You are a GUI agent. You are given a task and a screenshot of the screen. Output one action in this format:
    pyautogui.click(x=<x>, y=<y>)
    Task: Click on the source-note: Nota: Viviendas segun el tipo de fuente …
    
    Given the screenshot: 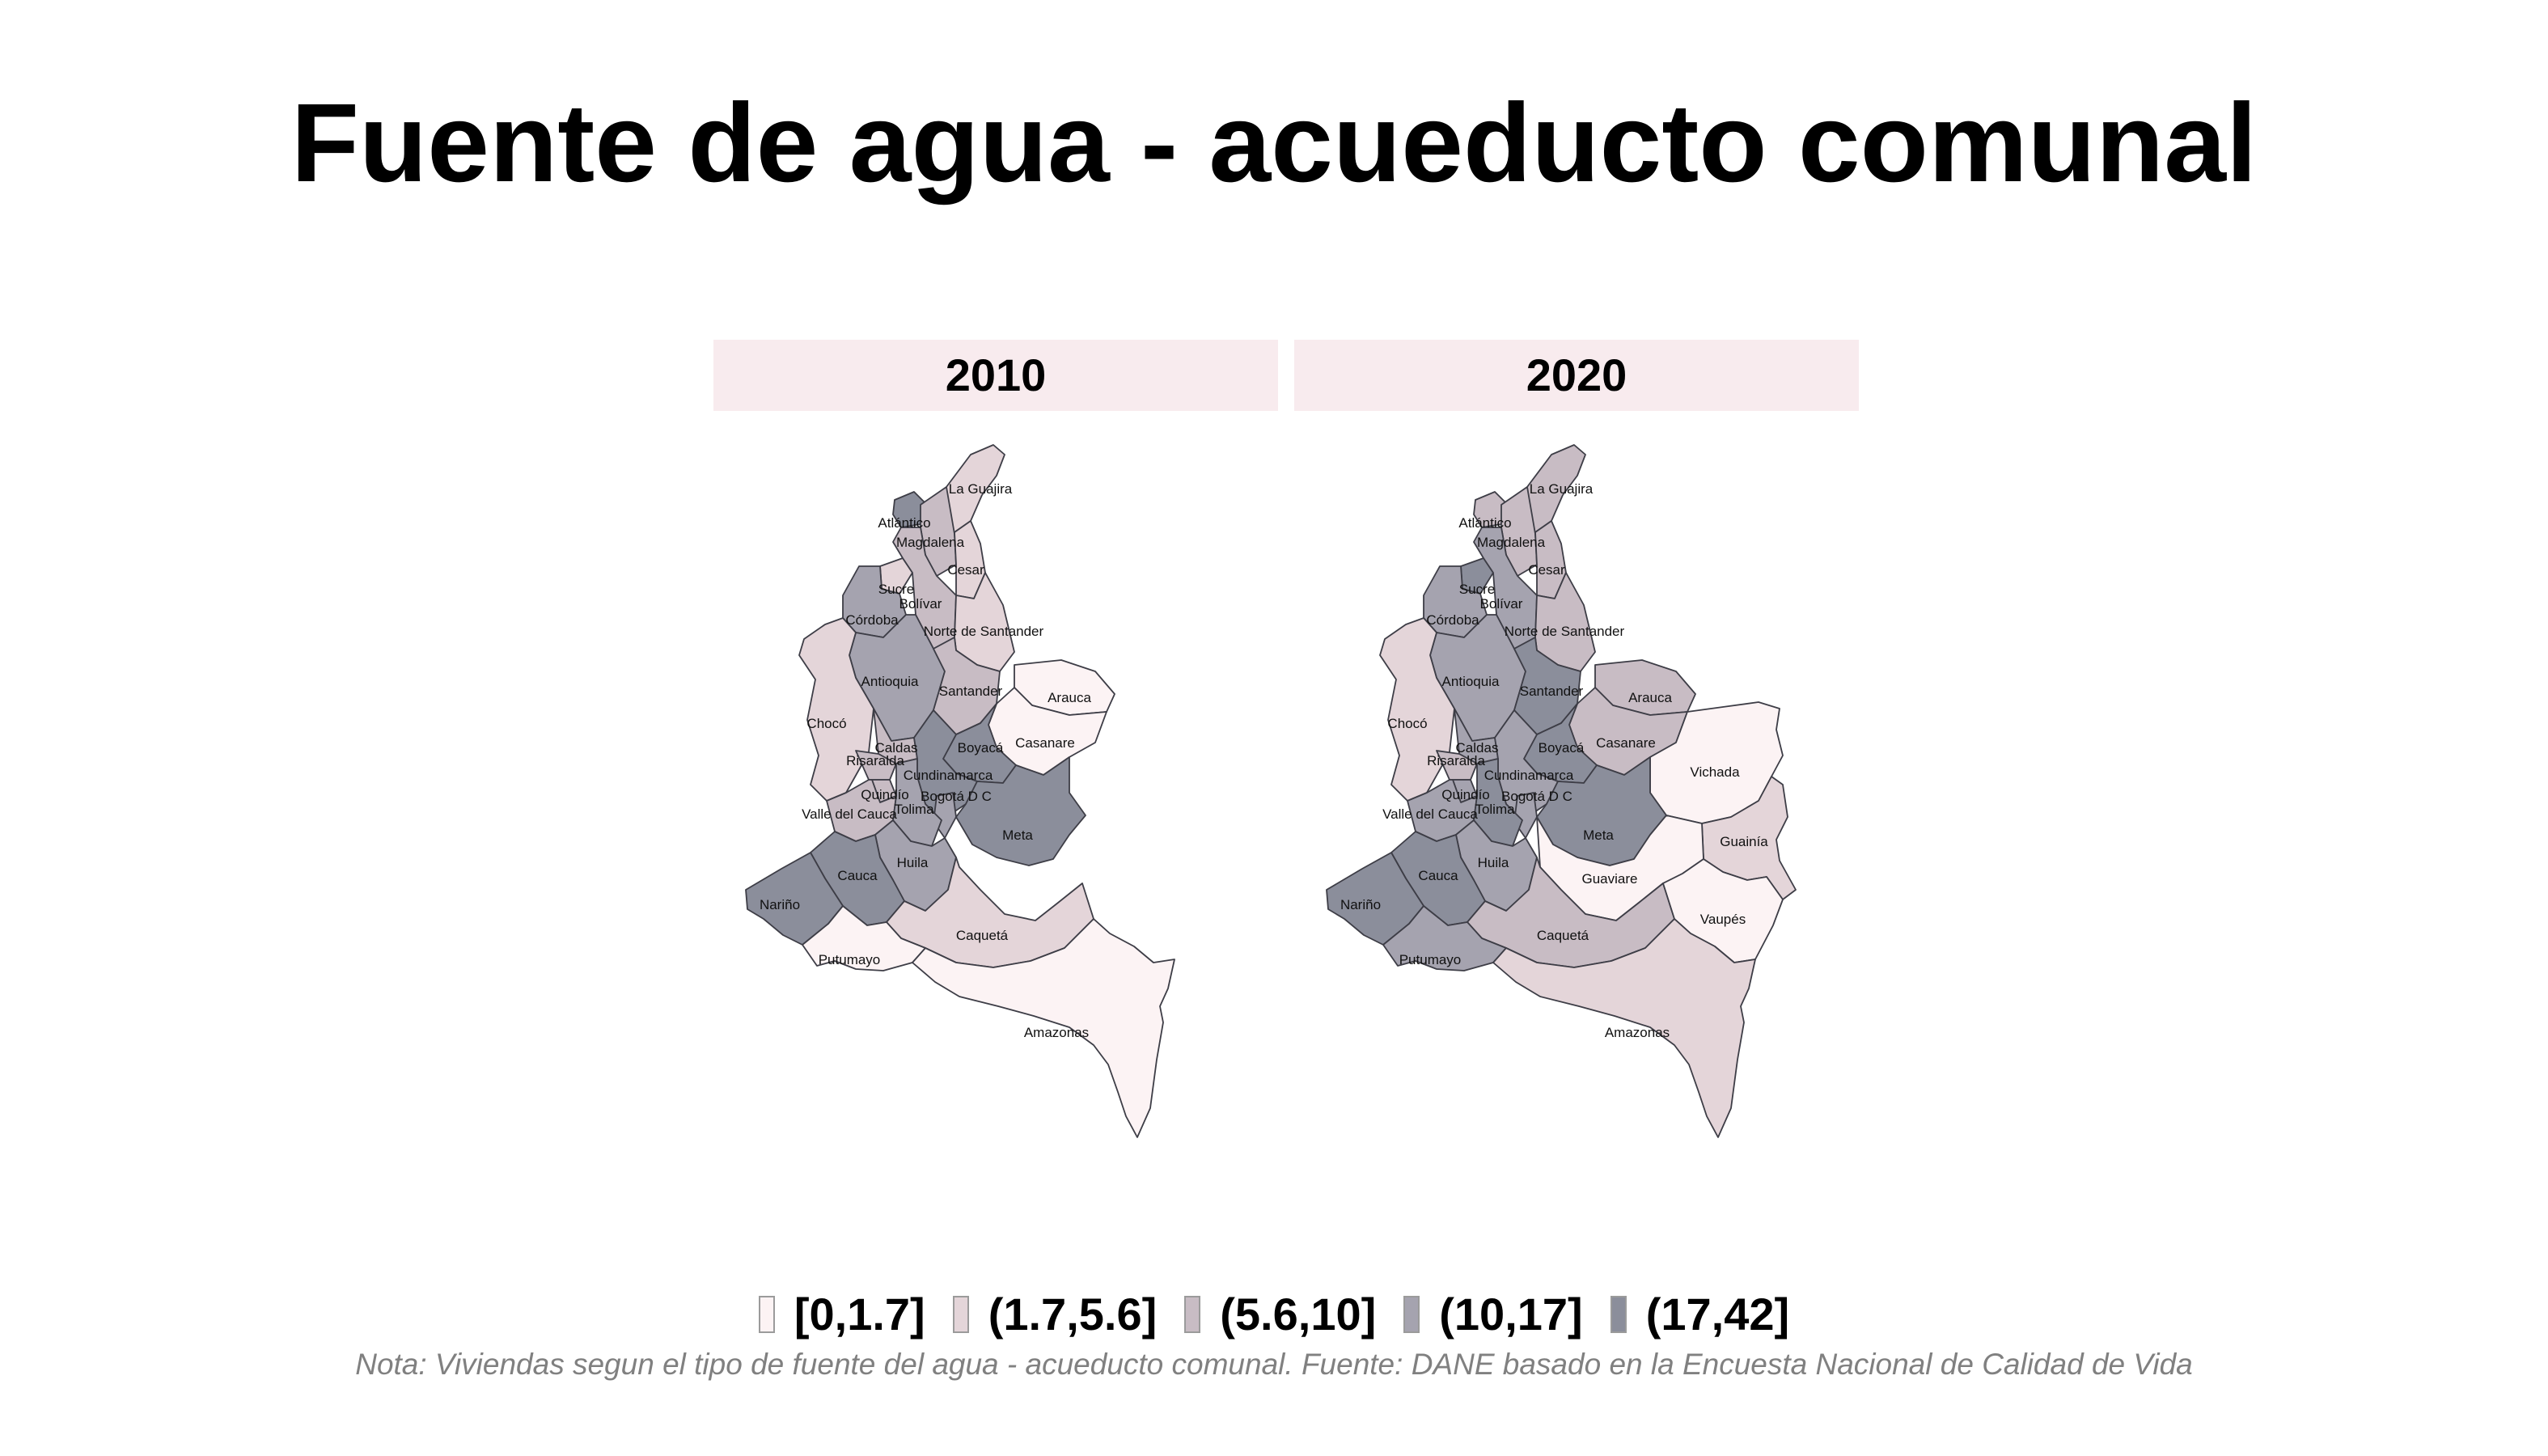 What is the action you would take?
    pyautogui.click(x=1274, y=1364)
    